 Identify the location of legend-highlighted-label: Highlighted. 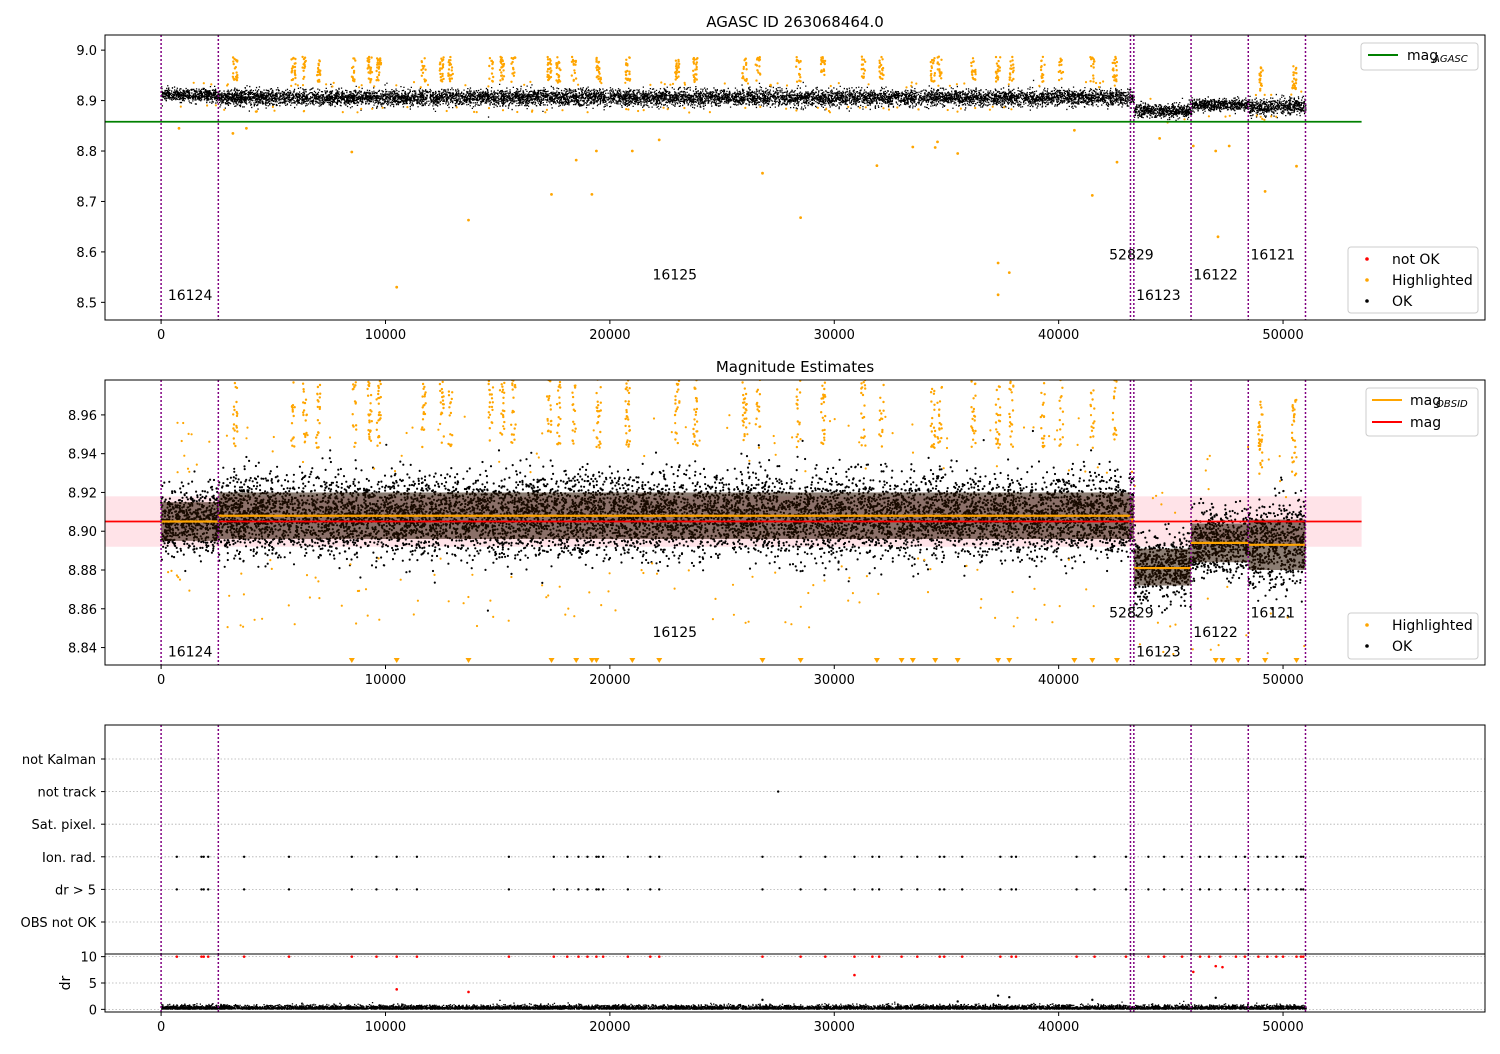
(1432, 281).